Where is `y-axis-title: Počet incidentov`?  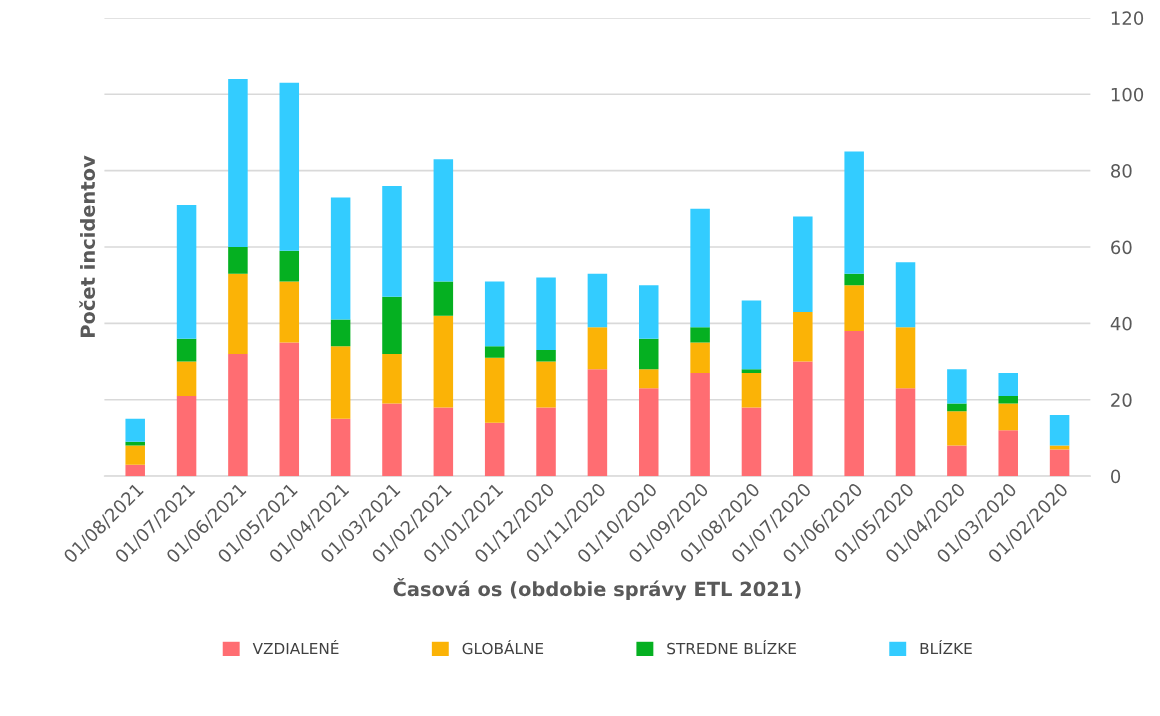 y-axis-title: Počet incidentov is located at coordinates (87, 246).